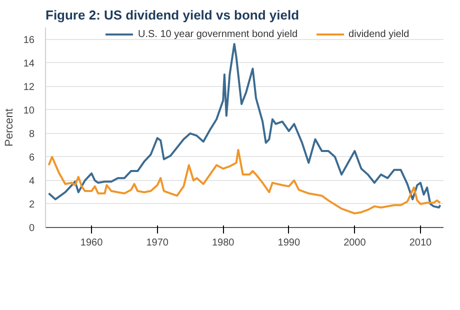  What do you see at coordinates (31, 134) in the screenshot?
I see `y-tick-label: 8` at bounding box center [31, 134].